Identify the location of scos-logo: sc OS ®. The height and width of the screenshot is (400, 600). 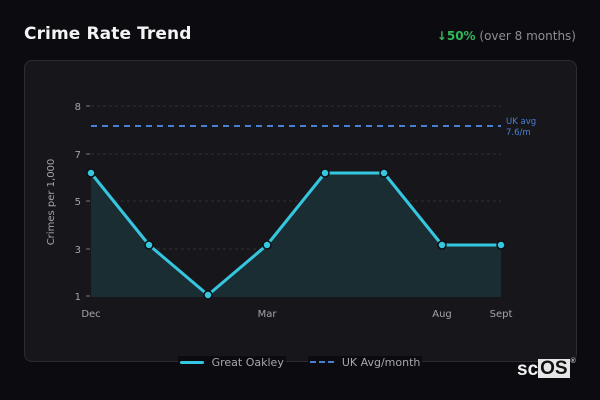
(546, 369).